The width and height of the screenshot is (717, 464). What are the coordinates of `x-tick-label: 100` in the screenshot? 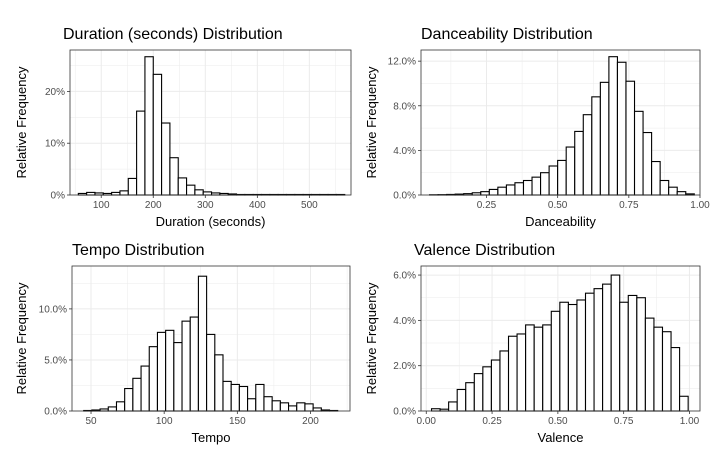 It's located at (101, 205).